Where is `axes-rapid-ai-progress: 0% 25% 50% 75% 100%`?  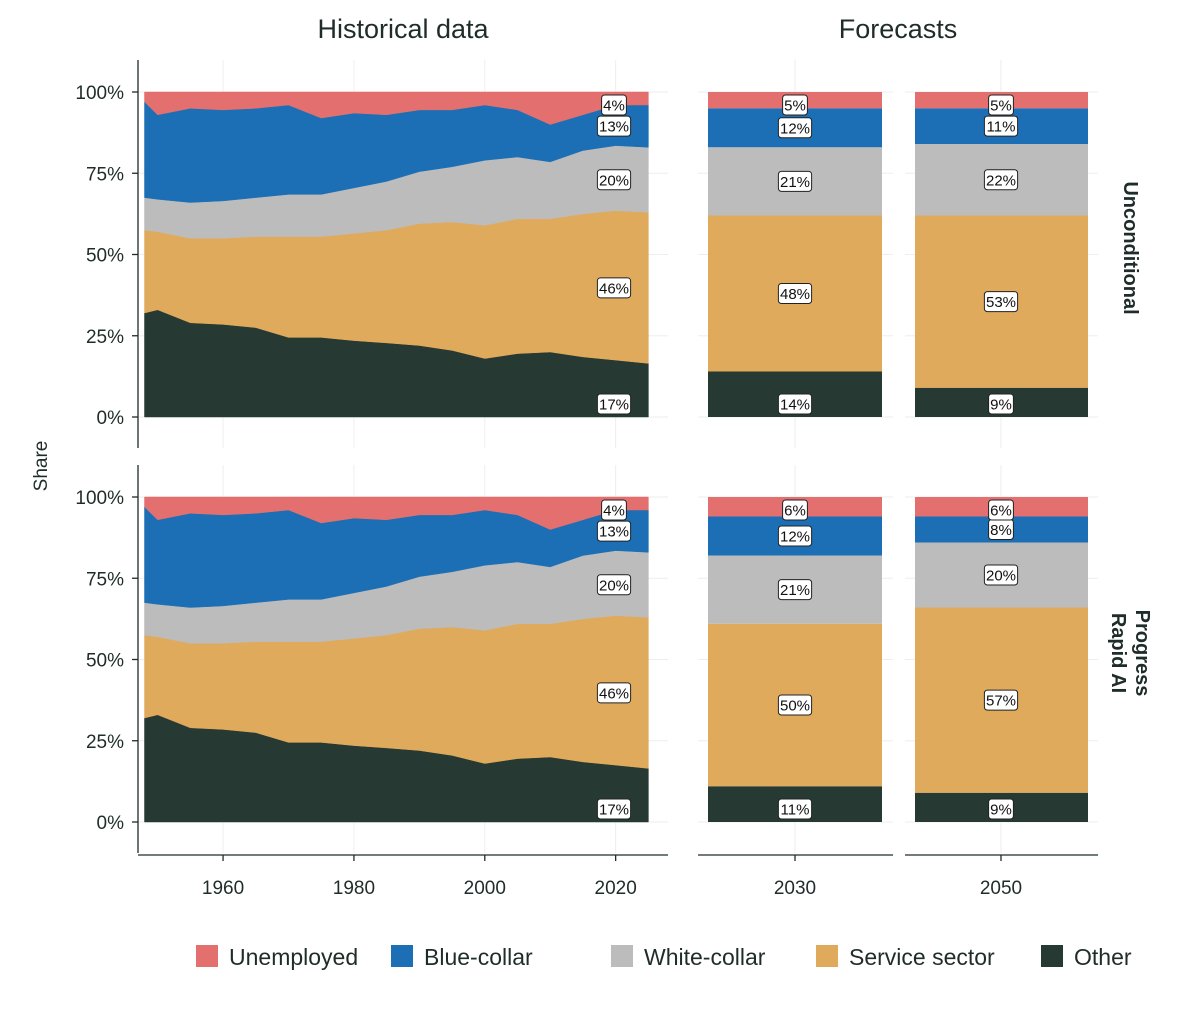
axes-rapid-ai-progress: 0% 25% 50% 75% 100% is located at coordinates (107, 659).